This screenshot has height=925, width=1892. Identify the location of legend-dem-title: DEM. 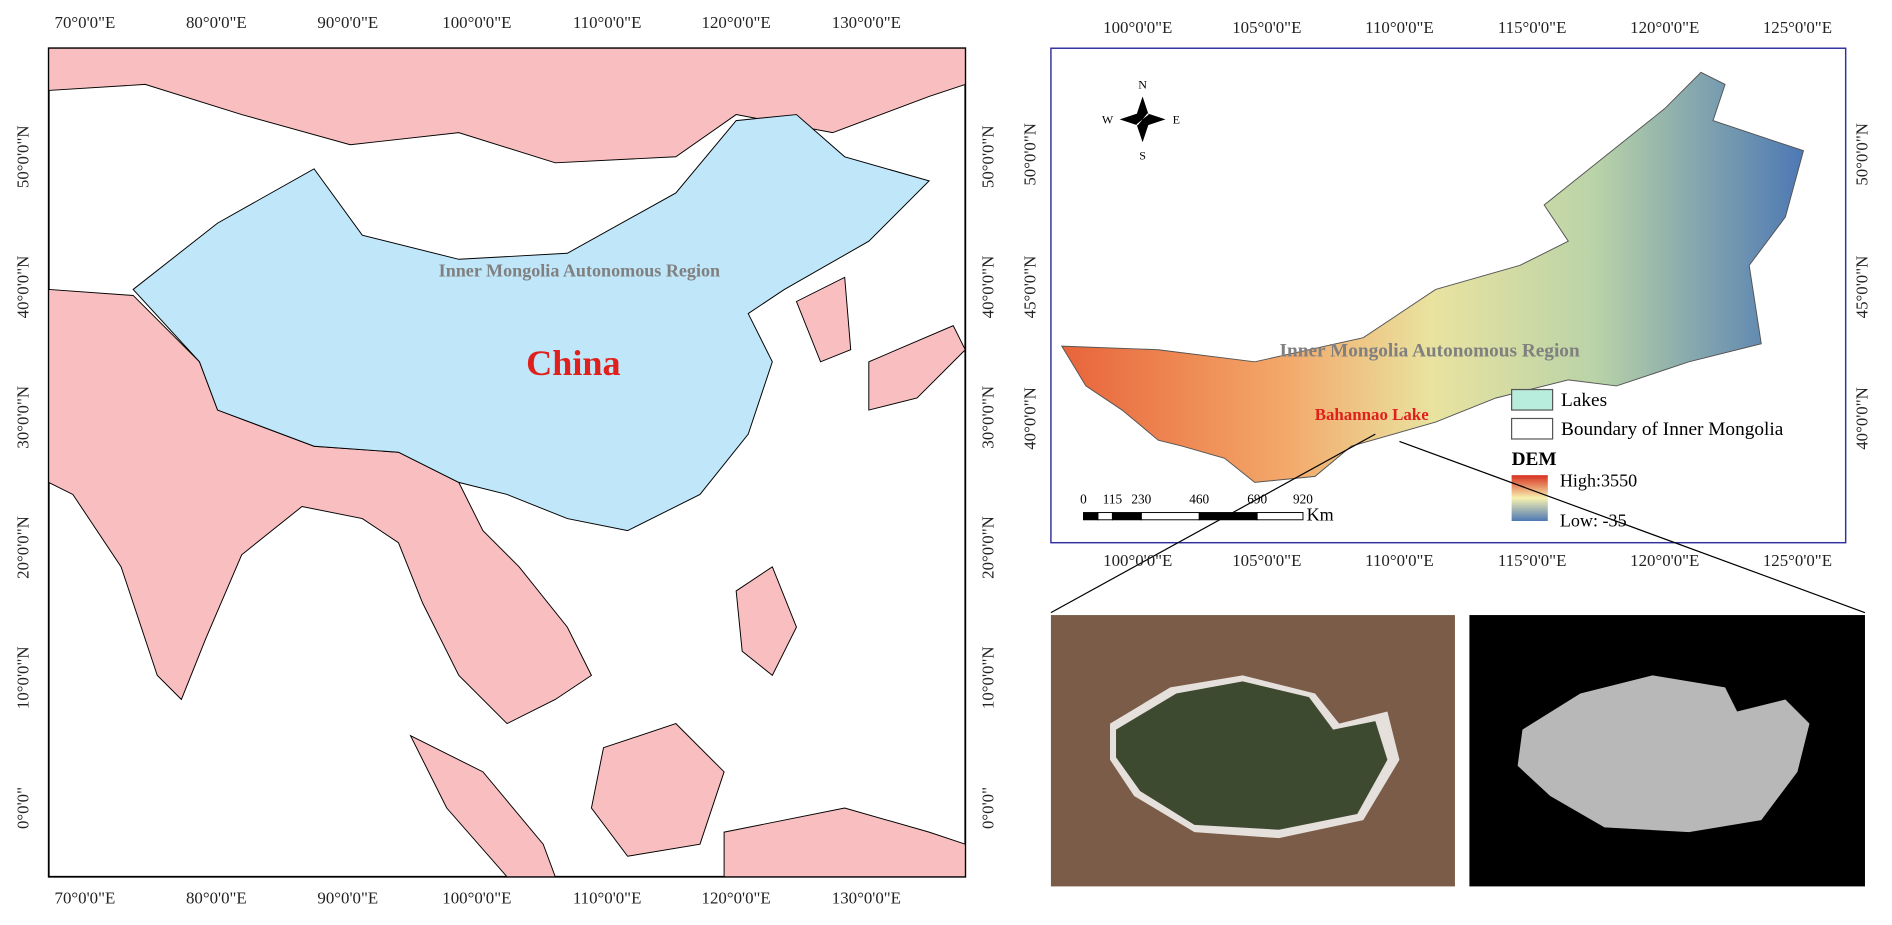
(1534, 459).